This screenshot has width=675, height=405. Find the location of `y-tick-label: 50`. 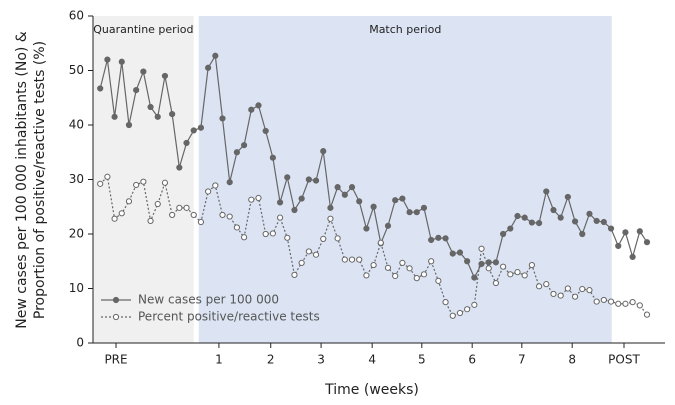

y-tick-label: 50 is located at coordinates (76, 70).